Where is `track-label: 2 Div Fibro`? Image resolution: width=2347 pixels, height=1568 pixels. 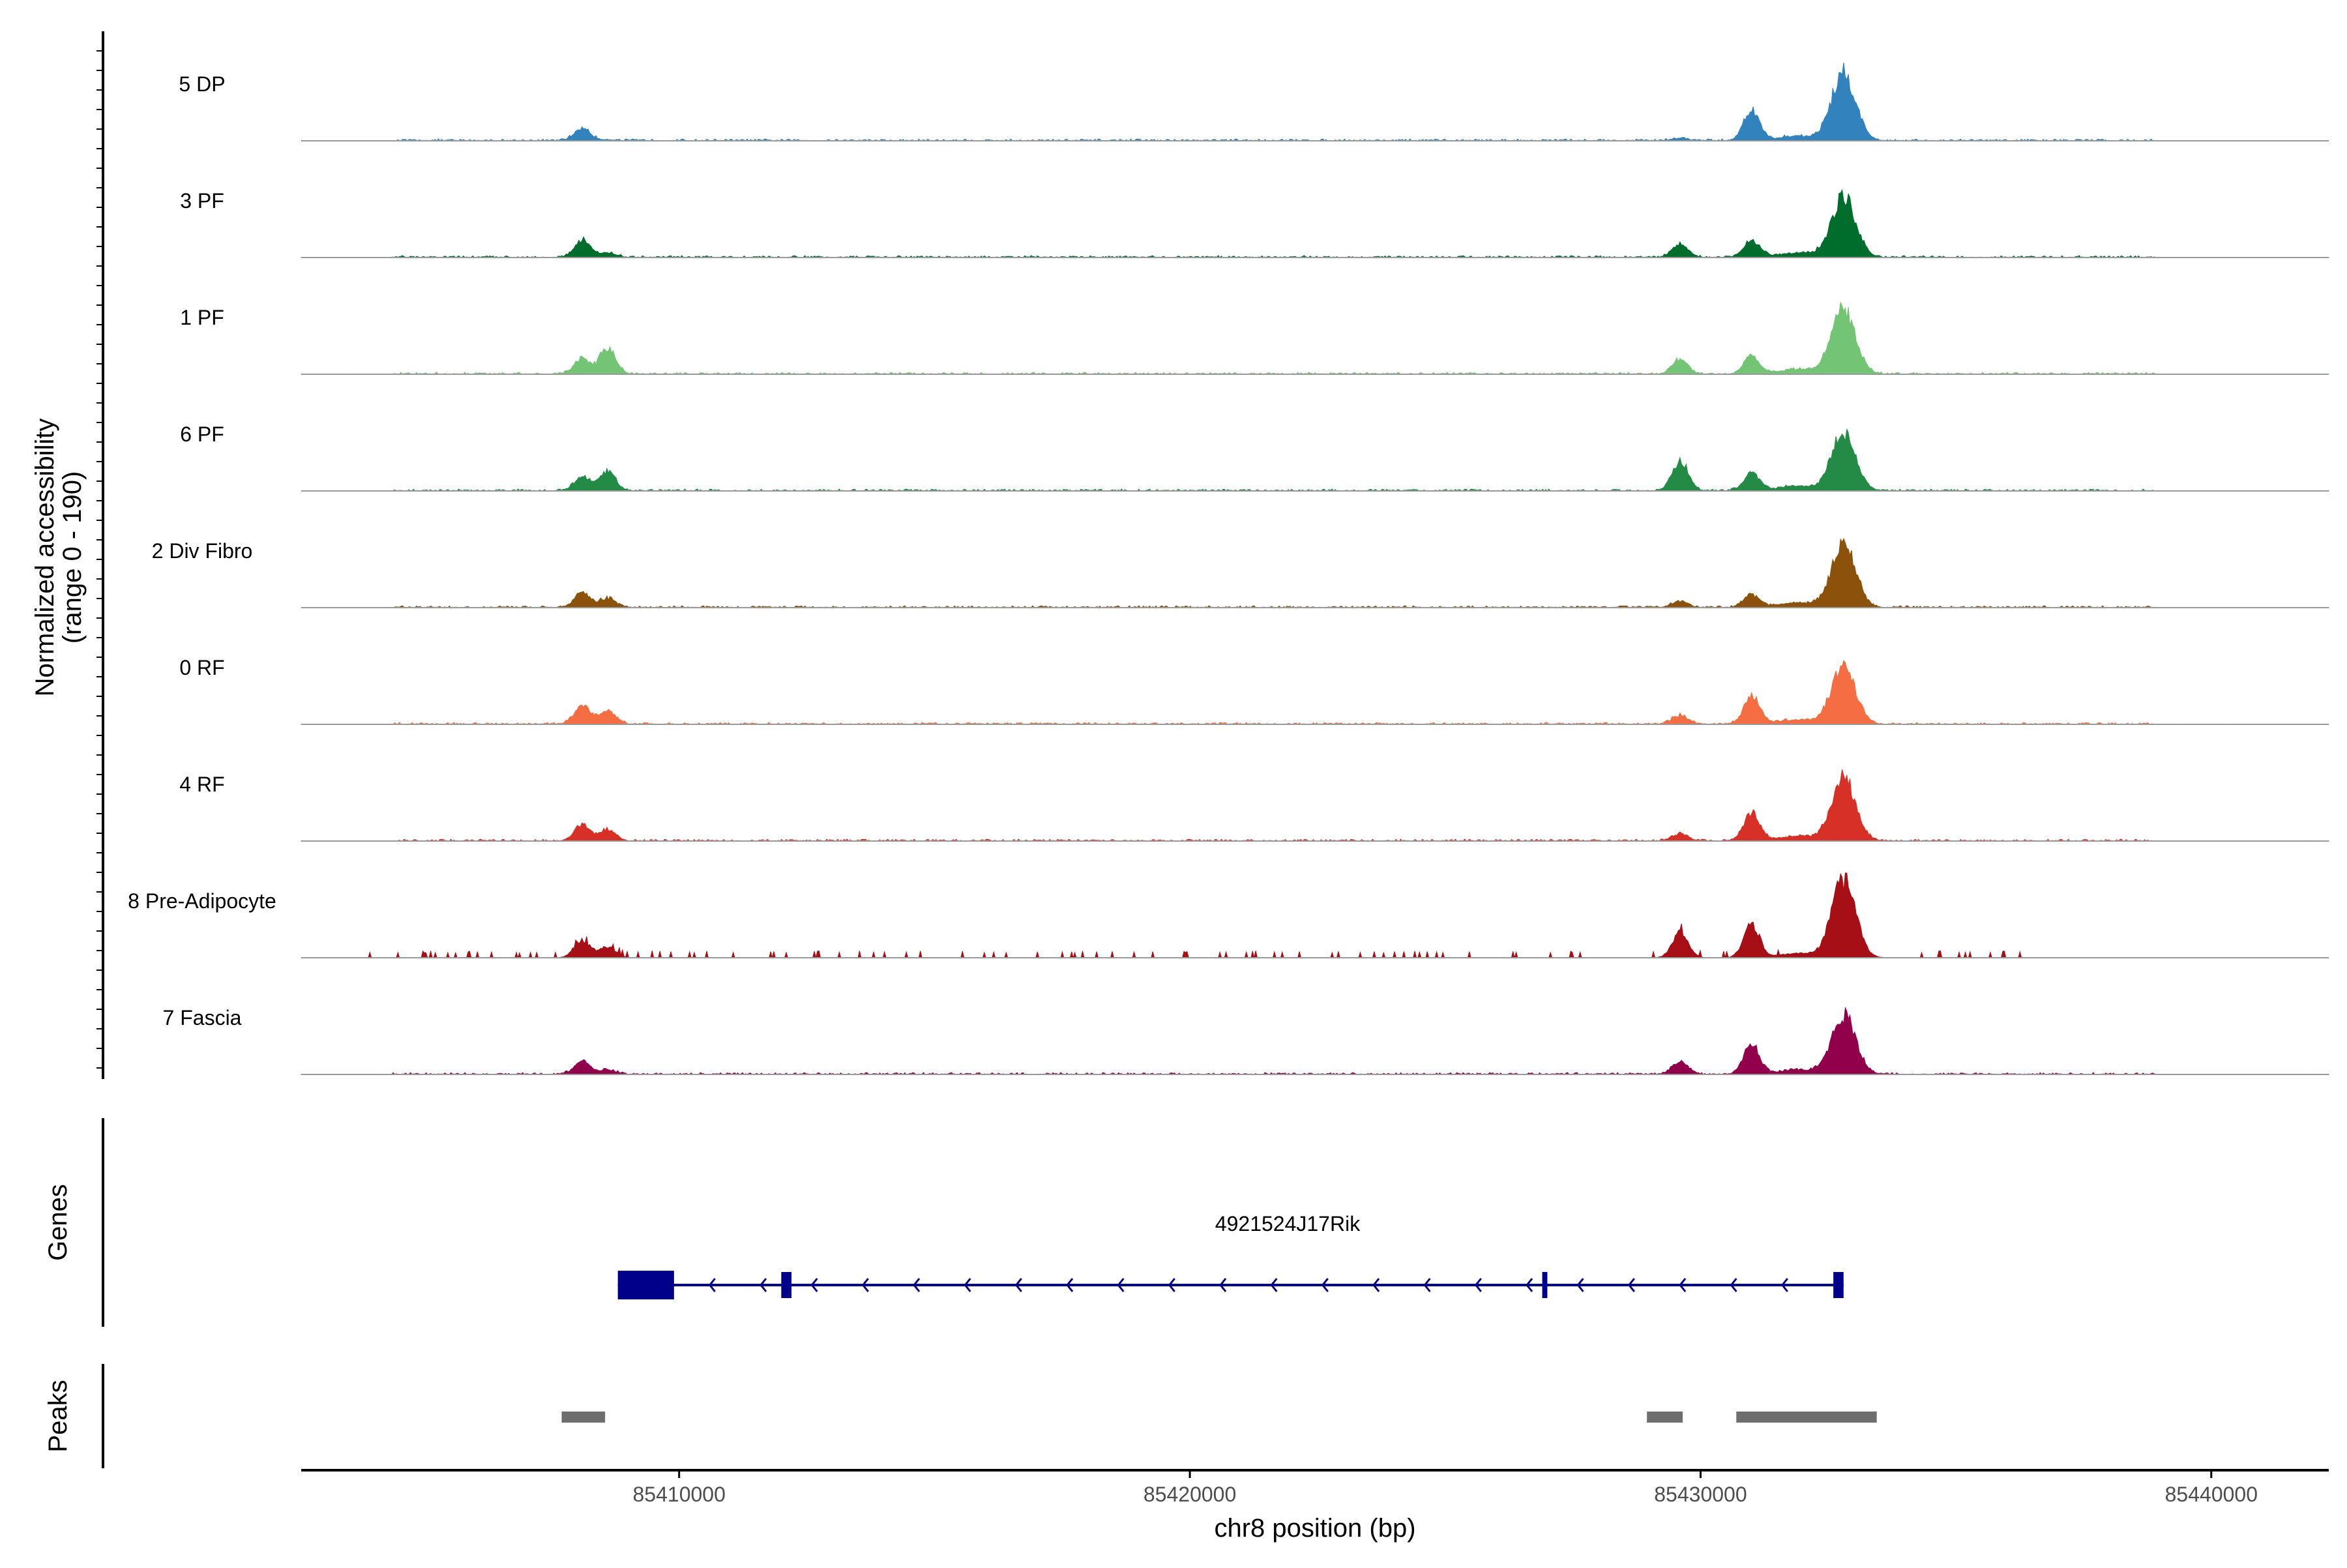
track-label: 2 Div Fibro is located at coordinates (202, 551).